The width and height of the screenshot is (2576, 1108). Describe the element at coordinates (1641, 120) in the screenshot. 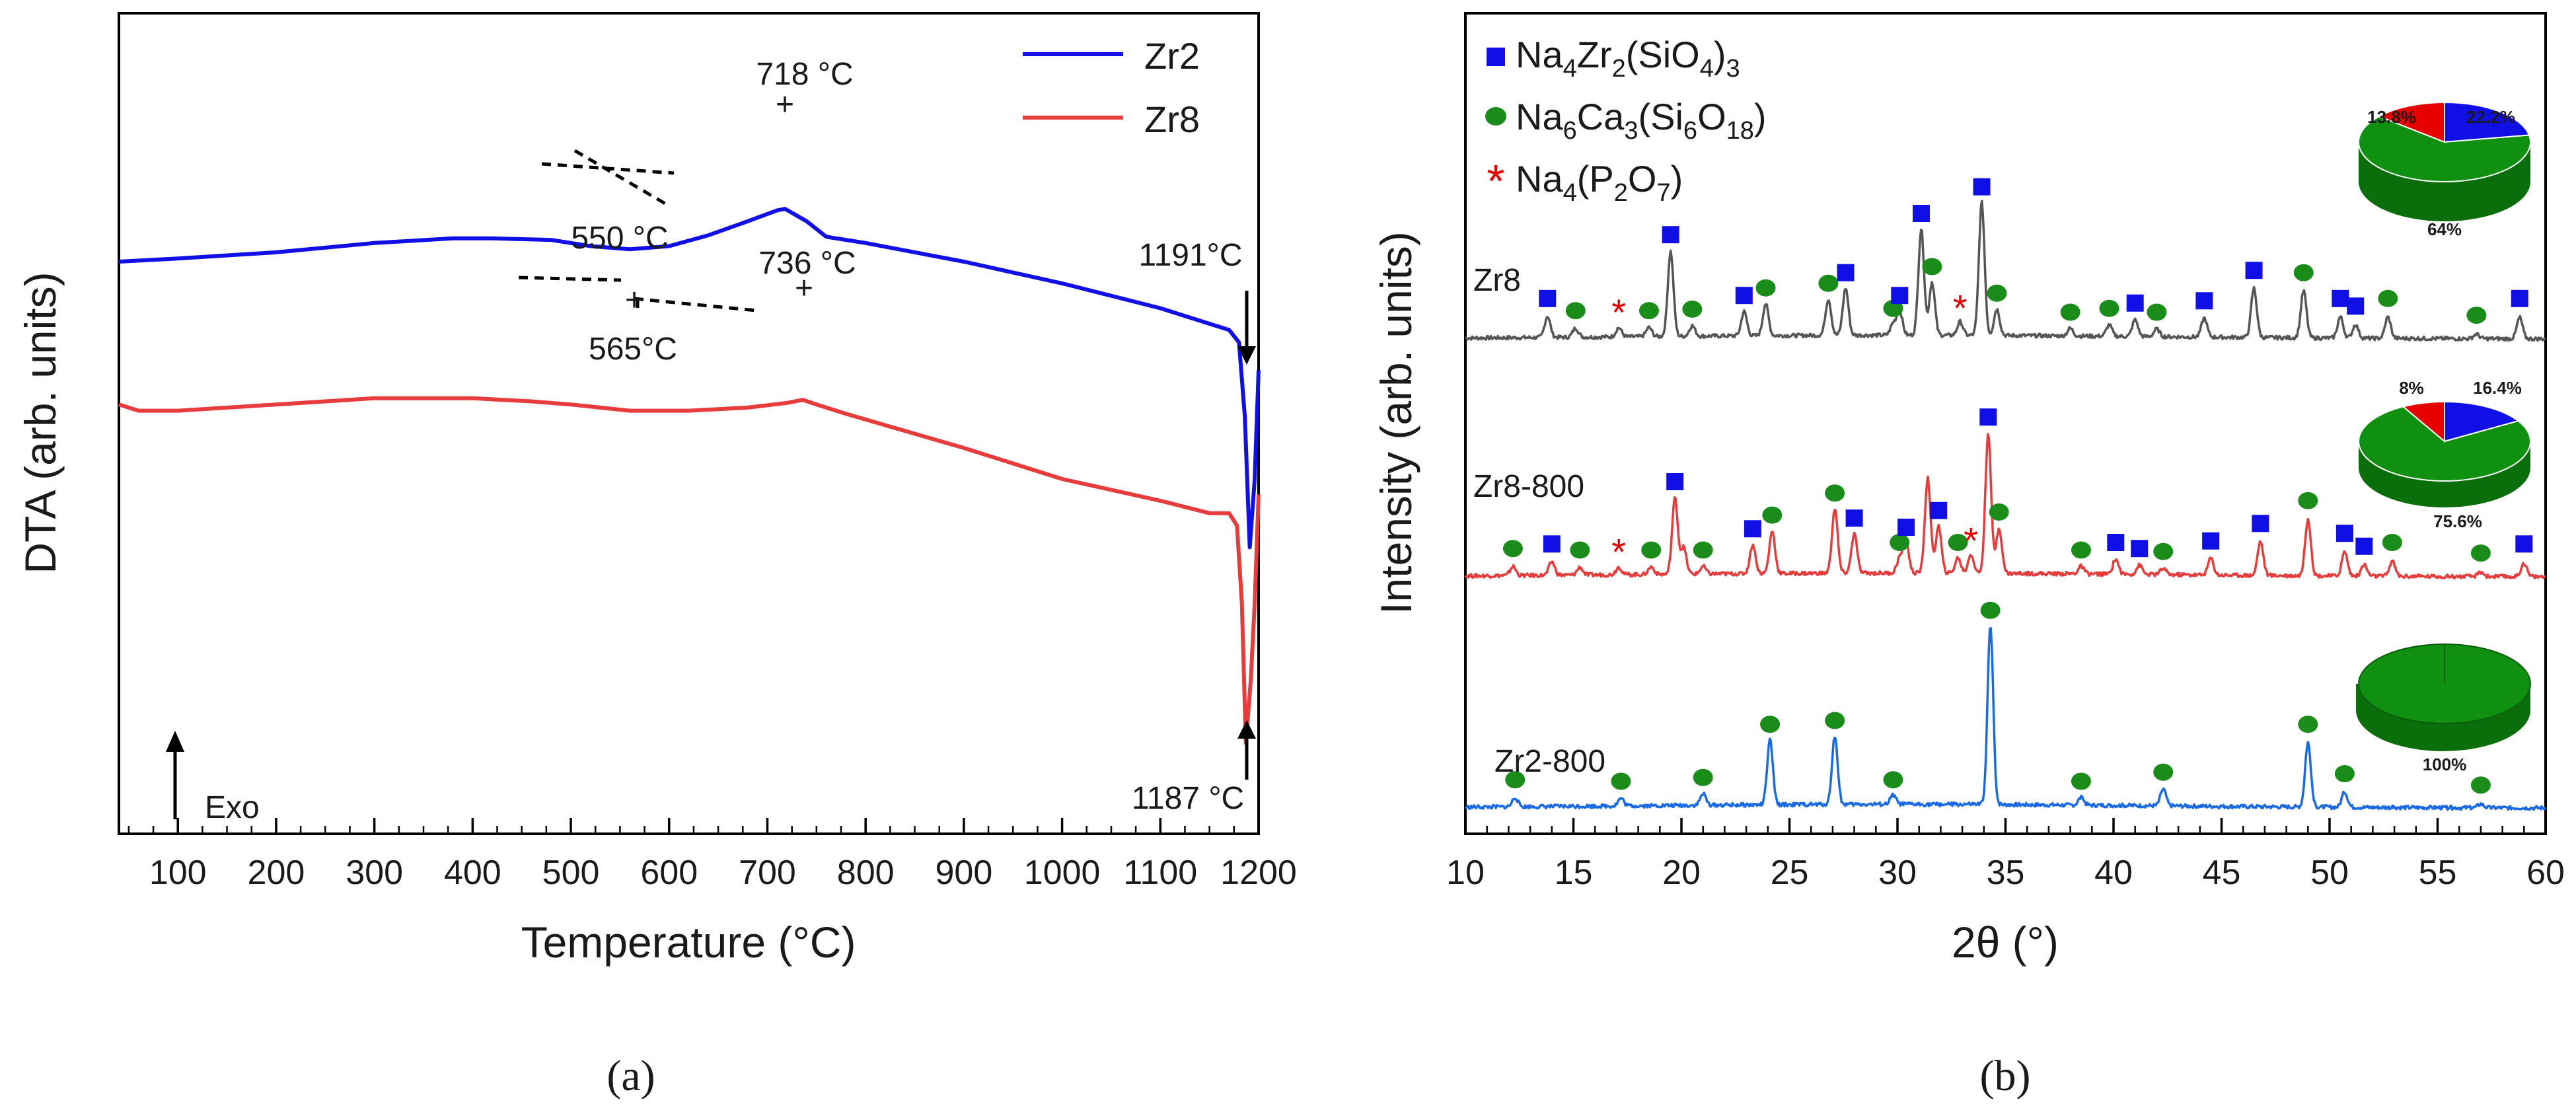

I see `legend-label-na6ca3: Na6Ca3(Si6O18)` at that location.